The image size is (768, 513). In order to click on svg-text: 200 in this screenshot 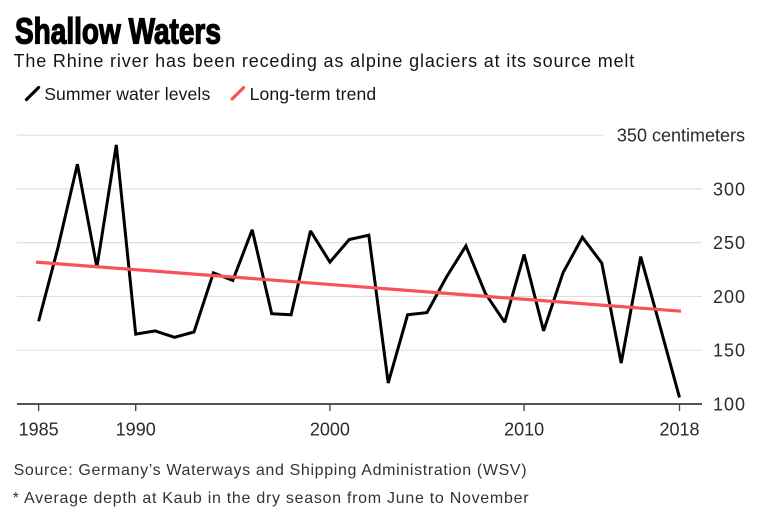, I will do `click(729, 297)`.